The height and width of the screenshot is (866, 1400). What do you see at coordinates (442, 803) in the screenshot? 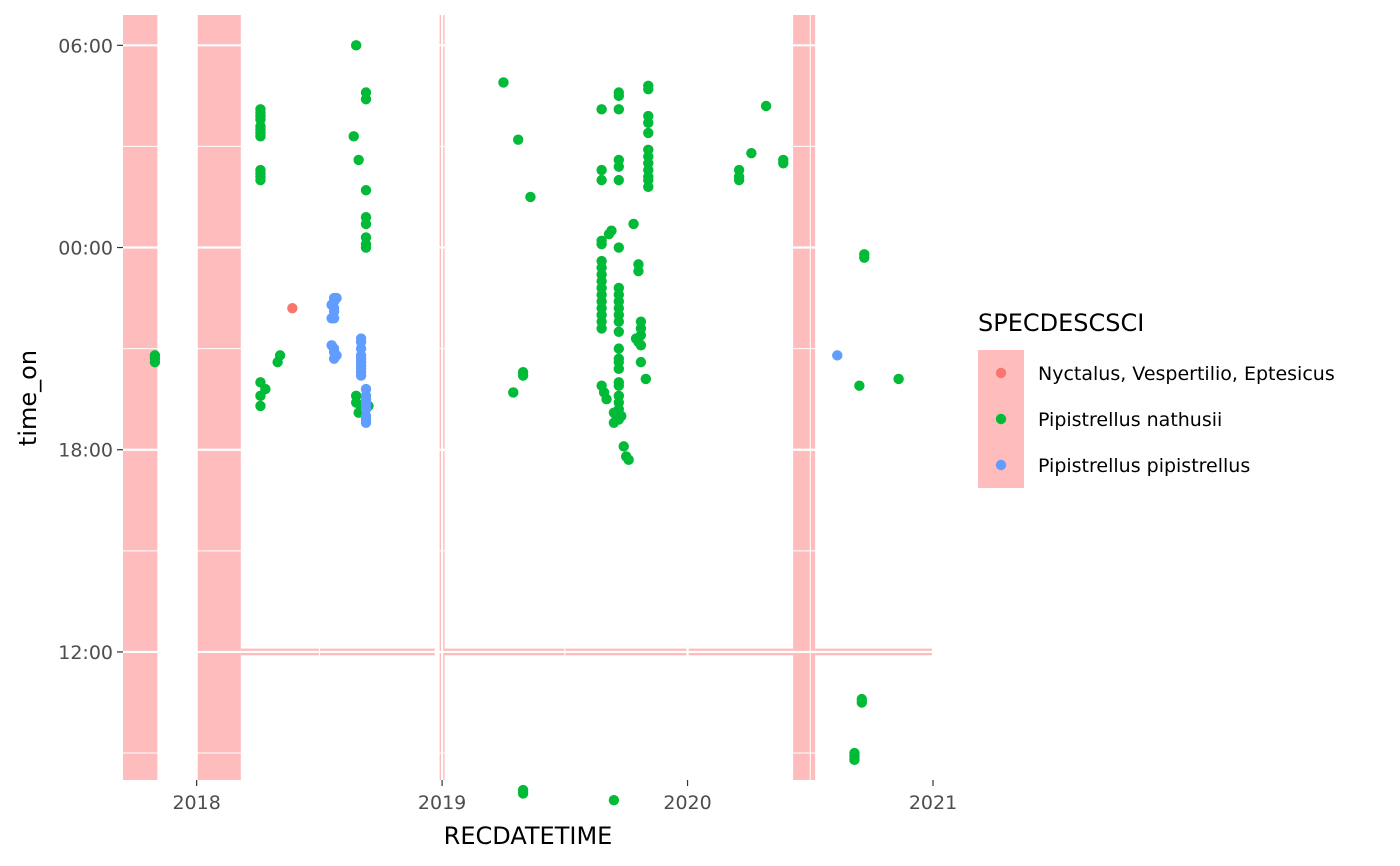
I see `x-tick-label: 2019` at bounding box center [442, 803].